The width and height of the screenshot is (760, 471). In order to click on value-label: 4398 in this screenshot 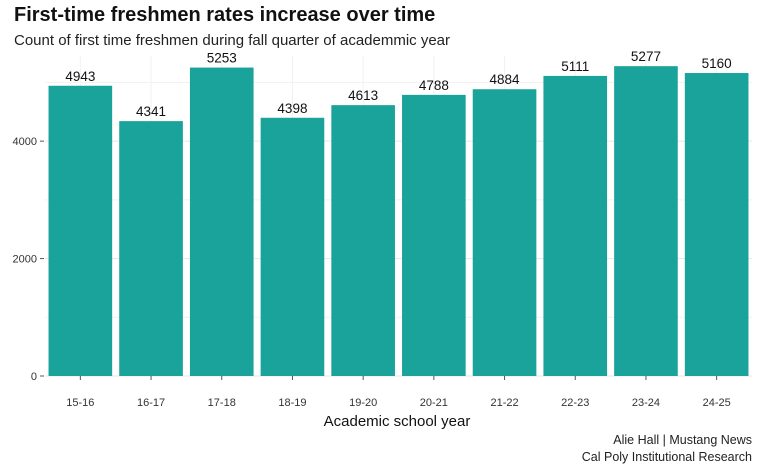, I will do `click(292, 108)`.